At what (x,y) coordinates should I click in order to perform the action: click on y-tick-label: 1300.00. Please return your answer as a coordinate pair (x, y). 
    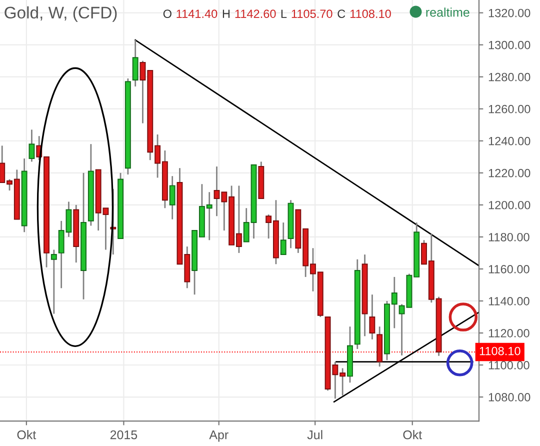
    Looking at the image, I should click on (509, 45).